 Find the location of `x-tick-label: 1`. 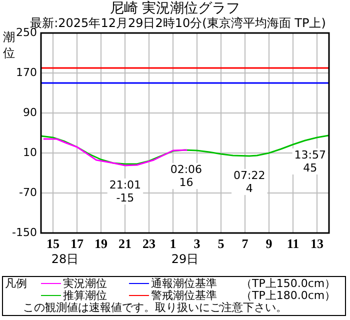

x-tick-label: 1 is located at coordinates (173, 244).